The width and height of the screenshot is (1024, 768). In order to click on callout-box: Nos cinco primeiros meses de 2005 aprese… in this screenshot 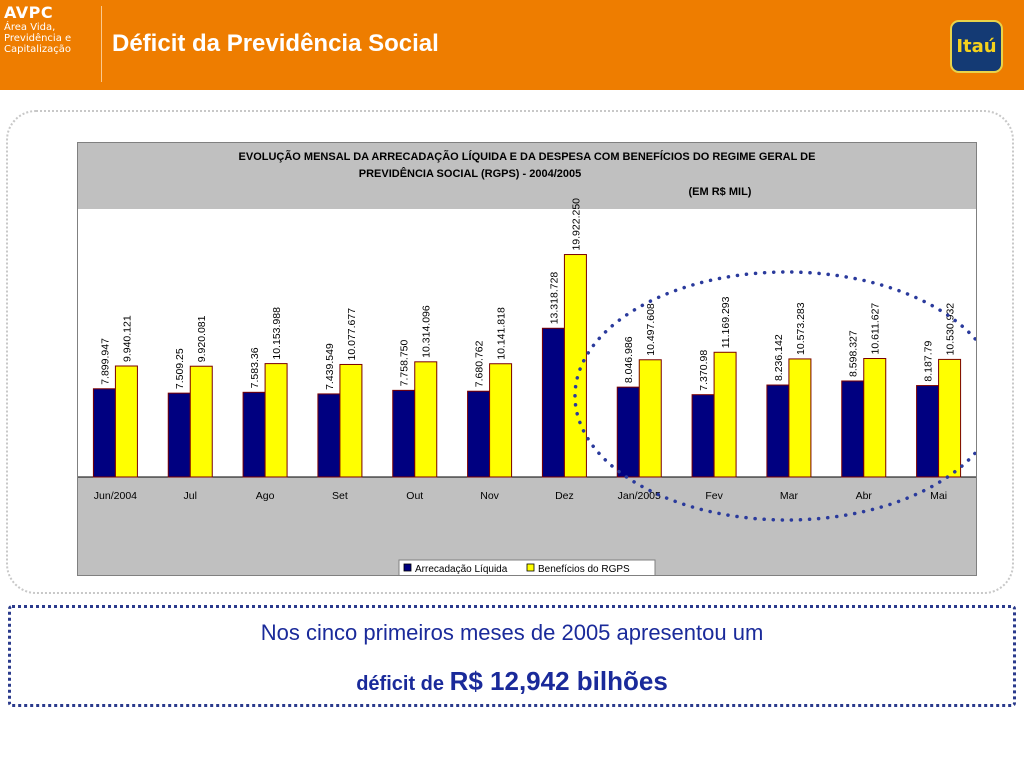, I will do `click(512, 656)`.